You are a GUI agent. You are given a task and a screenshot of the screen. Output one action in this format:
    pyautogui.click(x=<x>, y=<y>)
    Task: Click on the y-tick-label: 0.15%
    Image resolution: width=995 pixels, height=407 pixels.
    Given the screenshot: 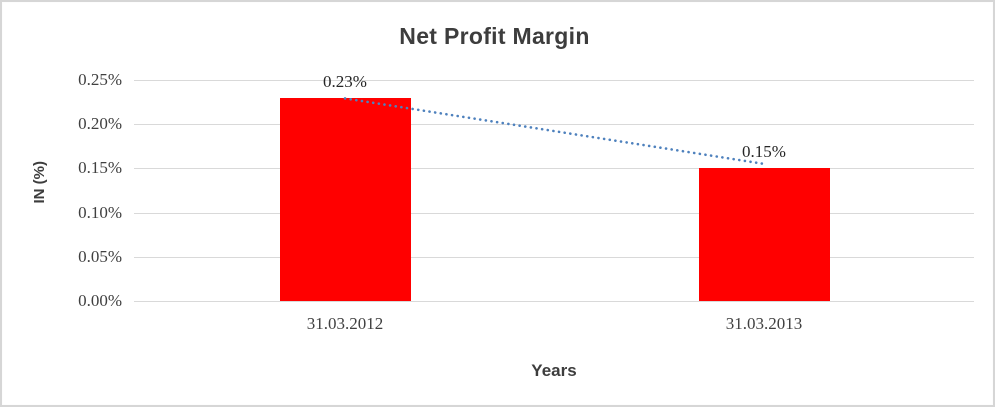 What is the action you would take?
    pyautogui.click(x=100, y=167)
    